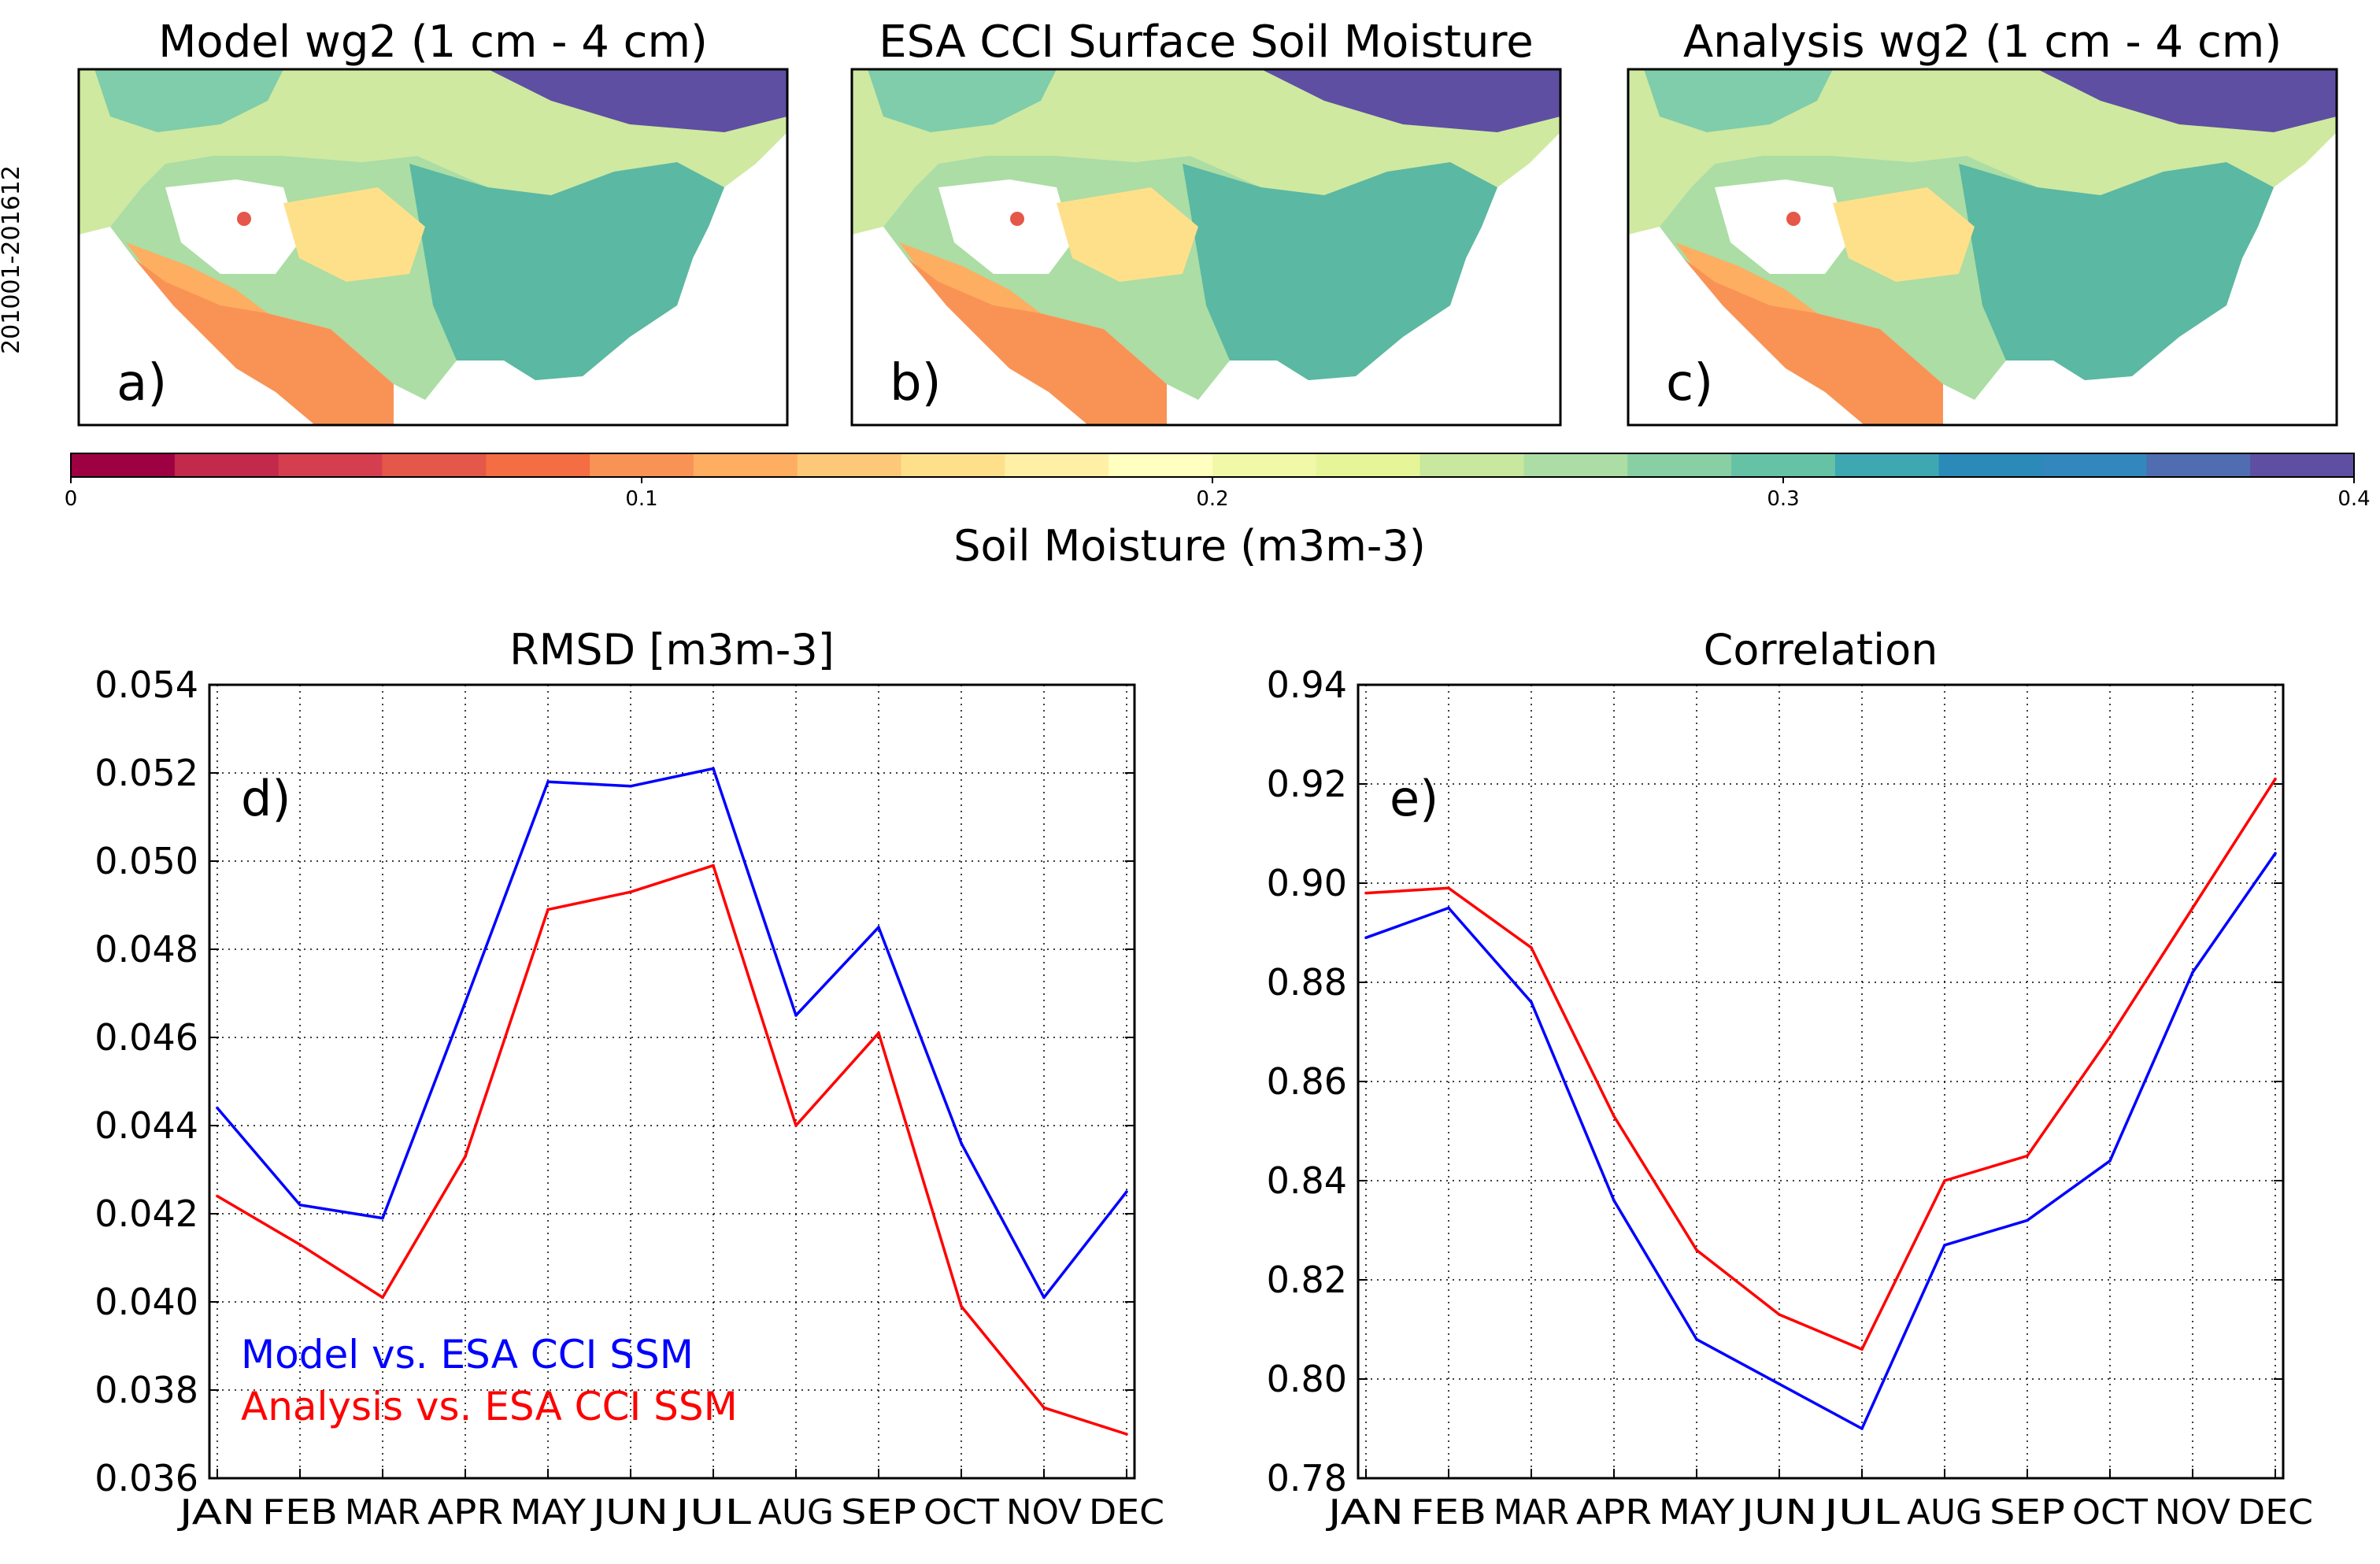 Image resolution: width=2380 pixels, height=1564 pixels. Describe the element at coordinates (1044, 1512) in the screenshot. I see `x-tick-label: NOV` at that location.